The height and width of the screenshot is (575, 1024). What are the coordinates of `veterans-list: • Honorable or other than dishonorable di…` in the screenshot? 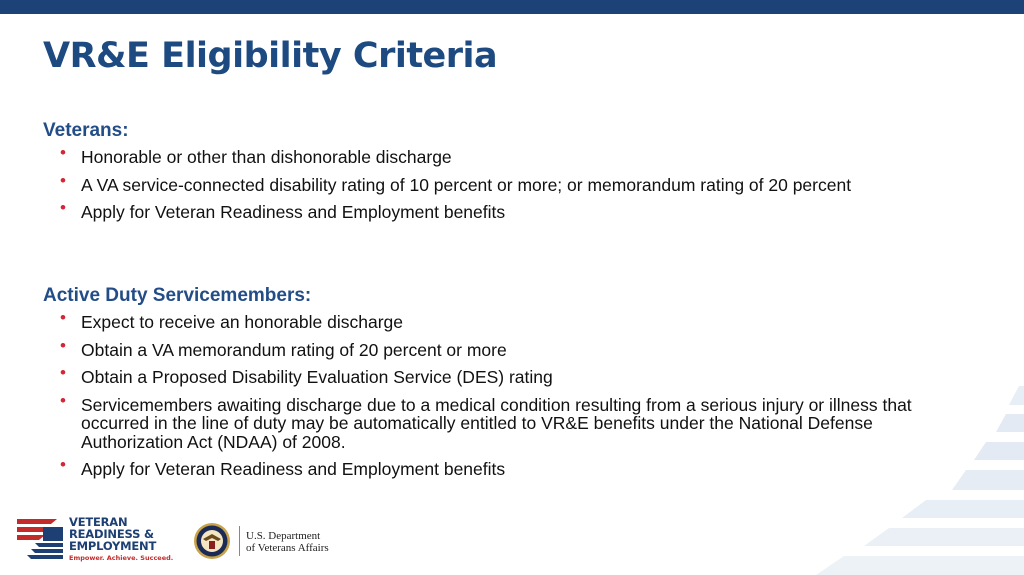 It's located at (483, 183).